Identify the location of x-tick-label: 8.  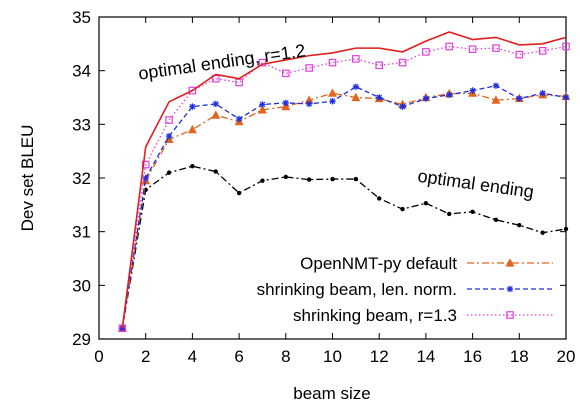
(285, 356).